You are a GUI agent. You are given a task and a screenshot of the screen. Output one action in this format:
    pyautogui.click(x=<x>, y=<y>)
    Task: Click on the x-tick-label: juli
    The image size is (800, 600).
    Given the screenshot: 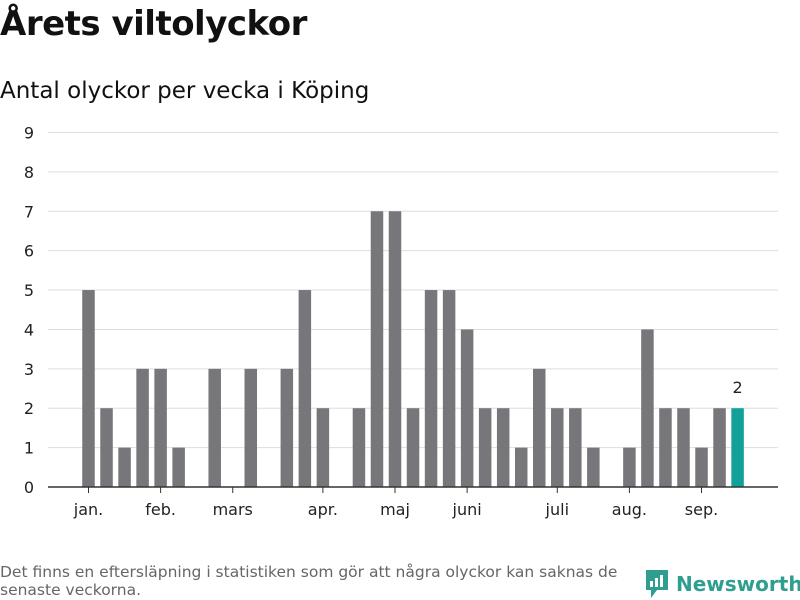 What is the action you would take?
    pyautogui.click(x=557, y=509)
    